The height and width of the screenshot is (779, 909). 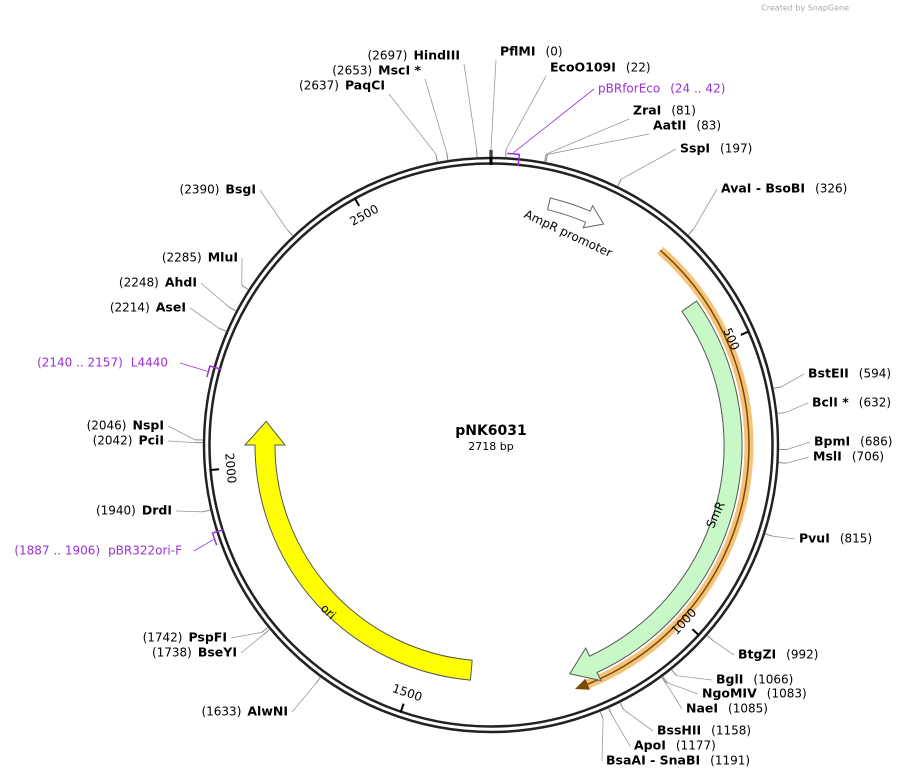 What do you see at coordinates (787, 694) in the screenshot?
I see `site-position: (1083)` at bounding box center [787, 694].